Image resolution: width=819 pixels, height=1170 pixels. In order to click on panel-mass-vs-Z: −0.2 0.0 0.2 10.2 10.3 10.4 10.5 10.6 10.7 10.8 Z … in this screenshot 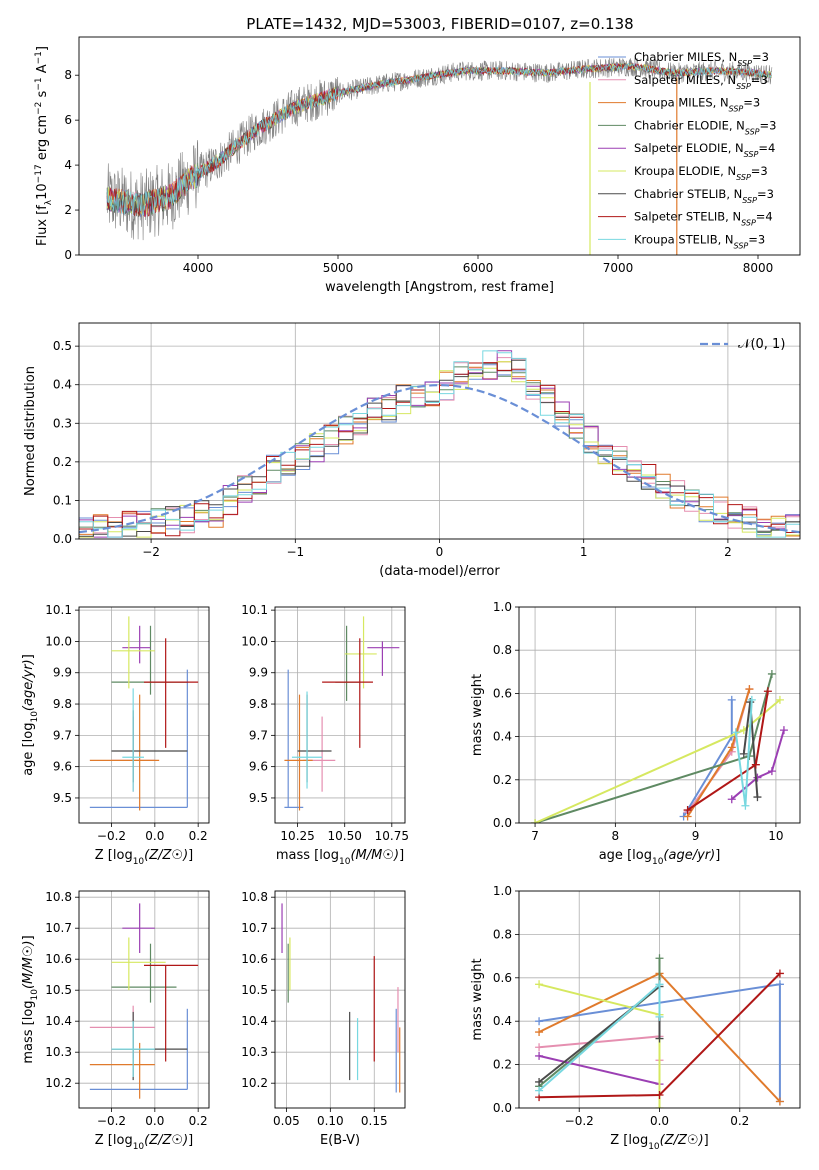, I will do `click(115, 1021)`.